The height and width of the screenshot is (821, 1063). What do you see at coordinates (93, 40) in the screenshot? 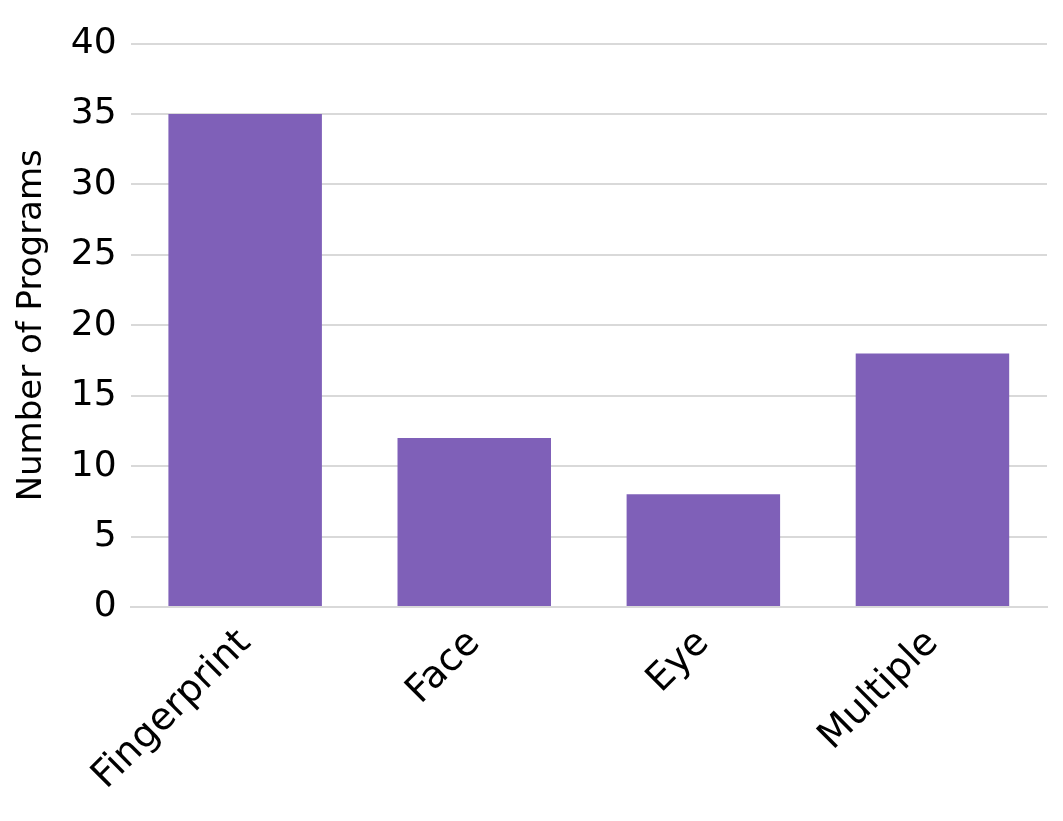
I see `y-tick-label: 40` at bounding box center [93, 40].